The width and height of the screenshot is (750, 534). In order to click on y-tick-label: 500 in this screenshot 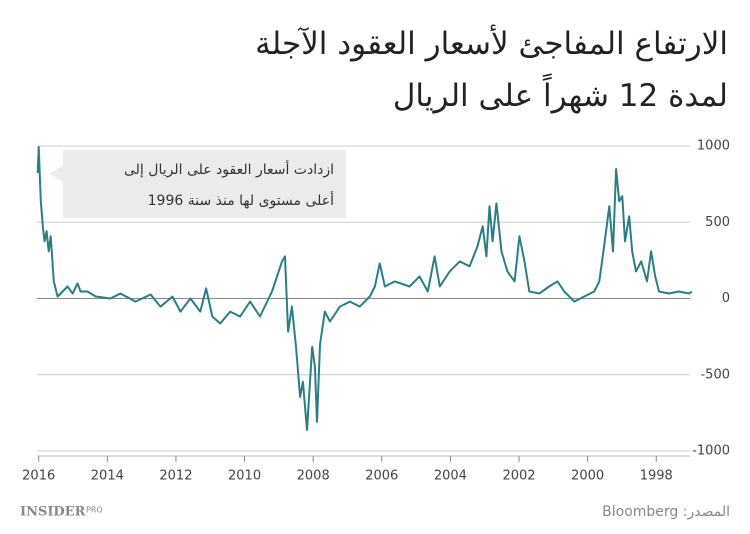, I will do `click(717, 222)`.